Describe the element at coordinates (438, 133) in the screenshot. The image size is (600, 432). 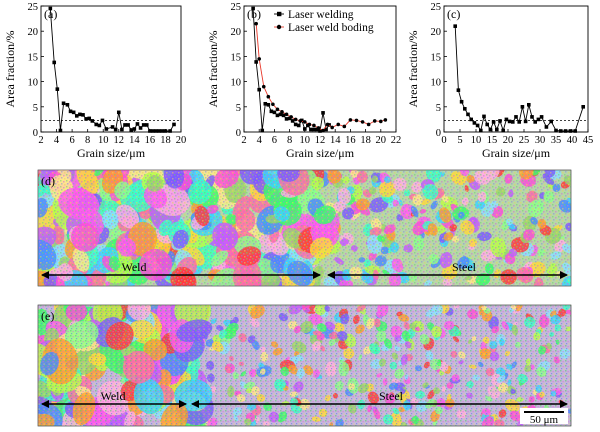
I see `y-tick-label: 0` at that location.